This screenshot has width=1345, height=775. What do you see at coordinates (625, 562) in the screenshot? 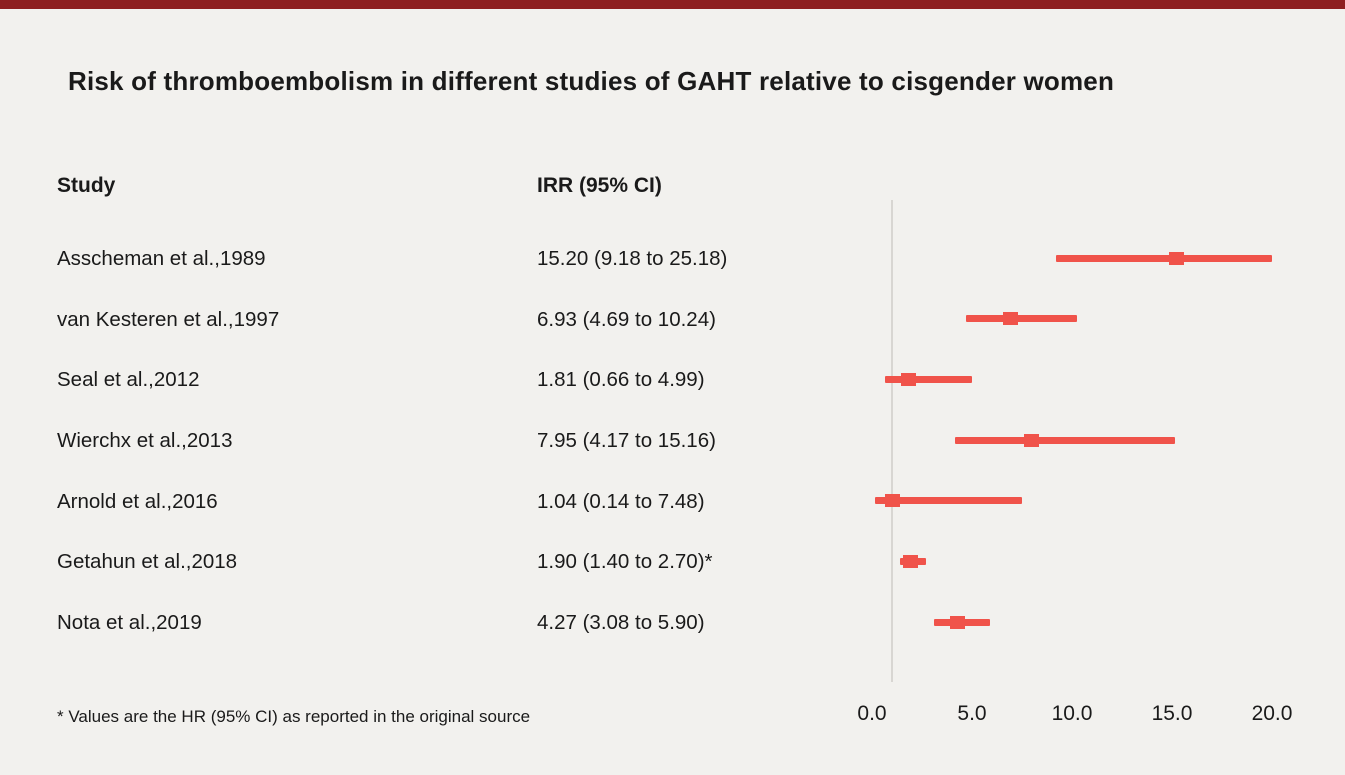
I see `irr-value: 1.90 (1.40 to 2.70)*` at bounding box center [625, 562].